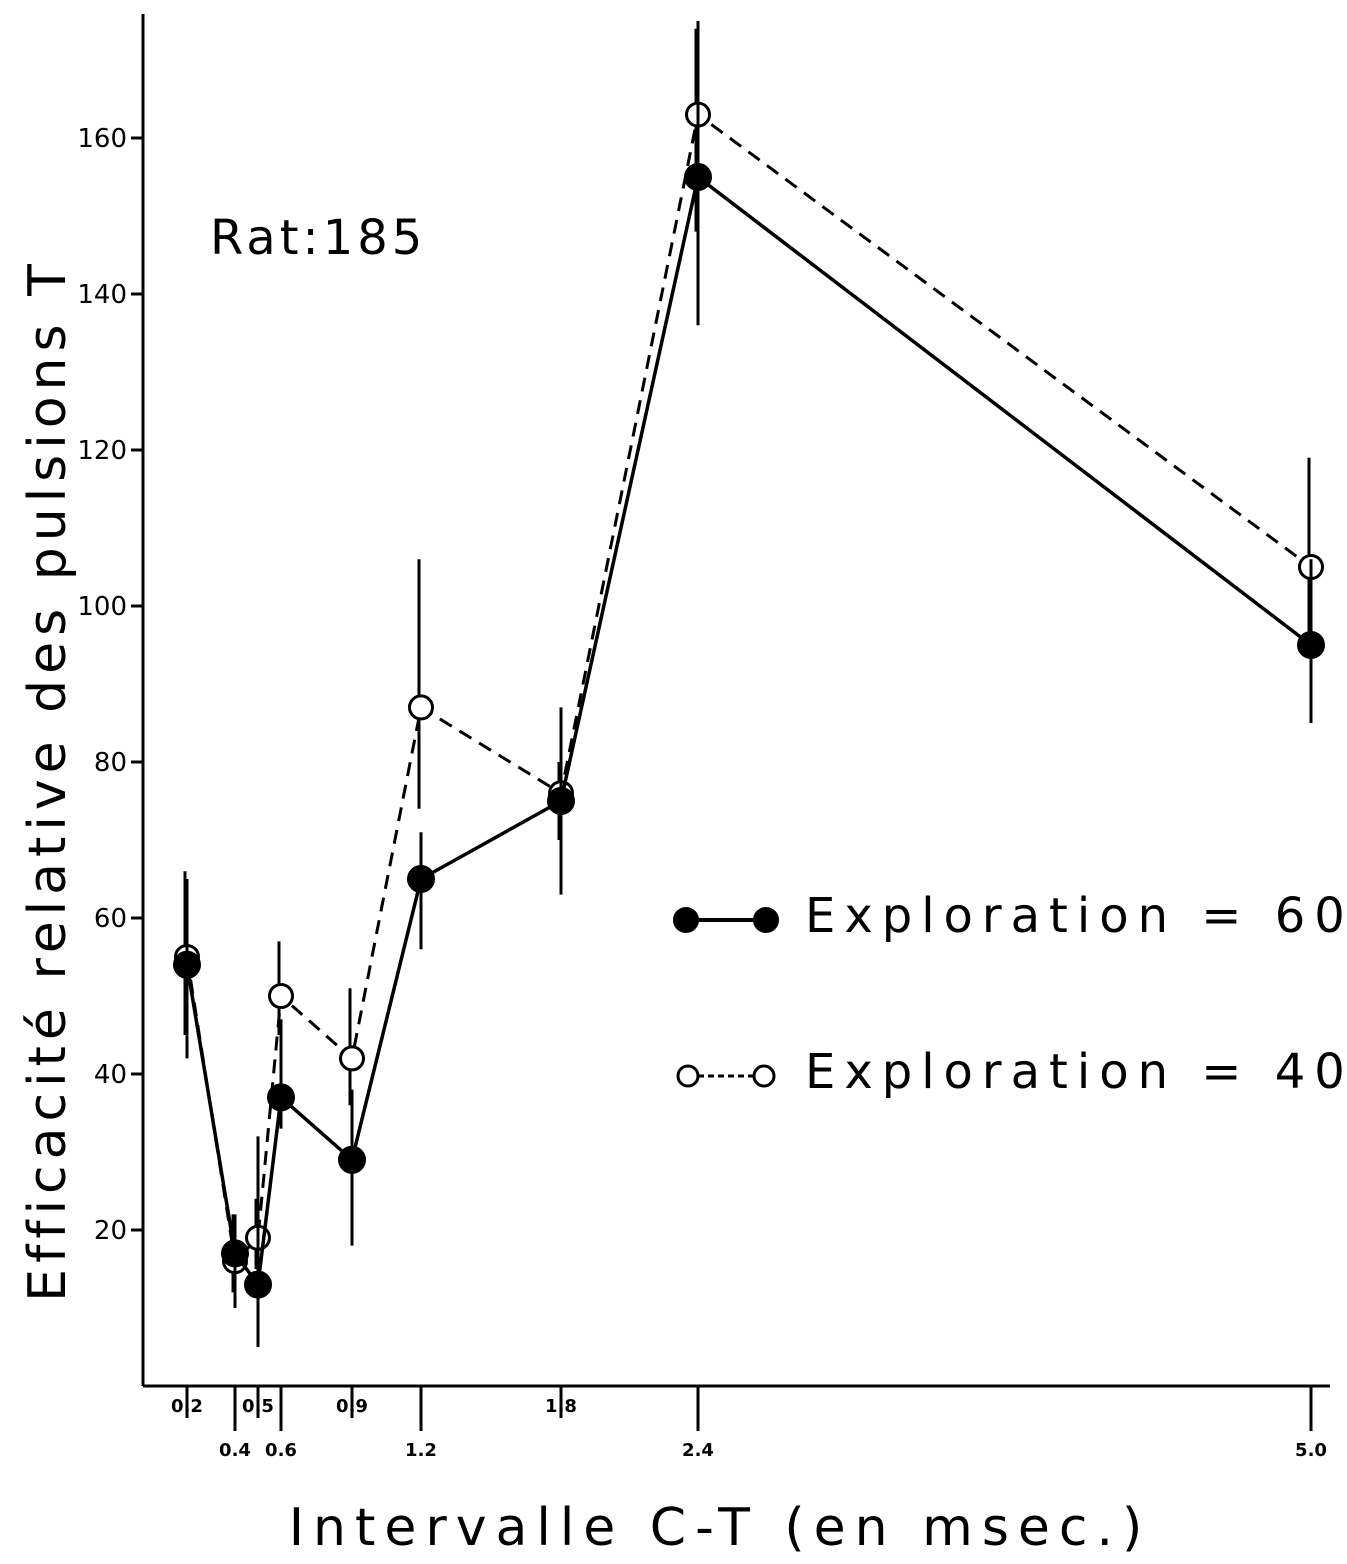 The height and width of the screenshot is (1564, 1347). Describe the element at coordinates (720, 1528) in the screenshot. I see `x-axis-label: Intervalle C-T (en msec.)` at that location.